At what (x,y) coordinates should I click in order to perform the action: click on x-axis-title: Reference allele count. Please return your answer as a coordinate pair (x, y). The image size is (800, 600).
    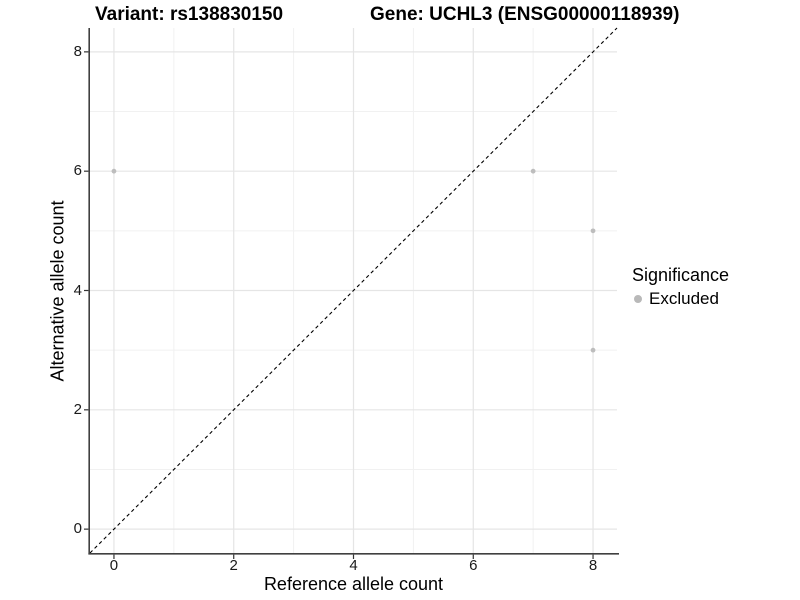
    Looking at the image, I should click on (353, 584).